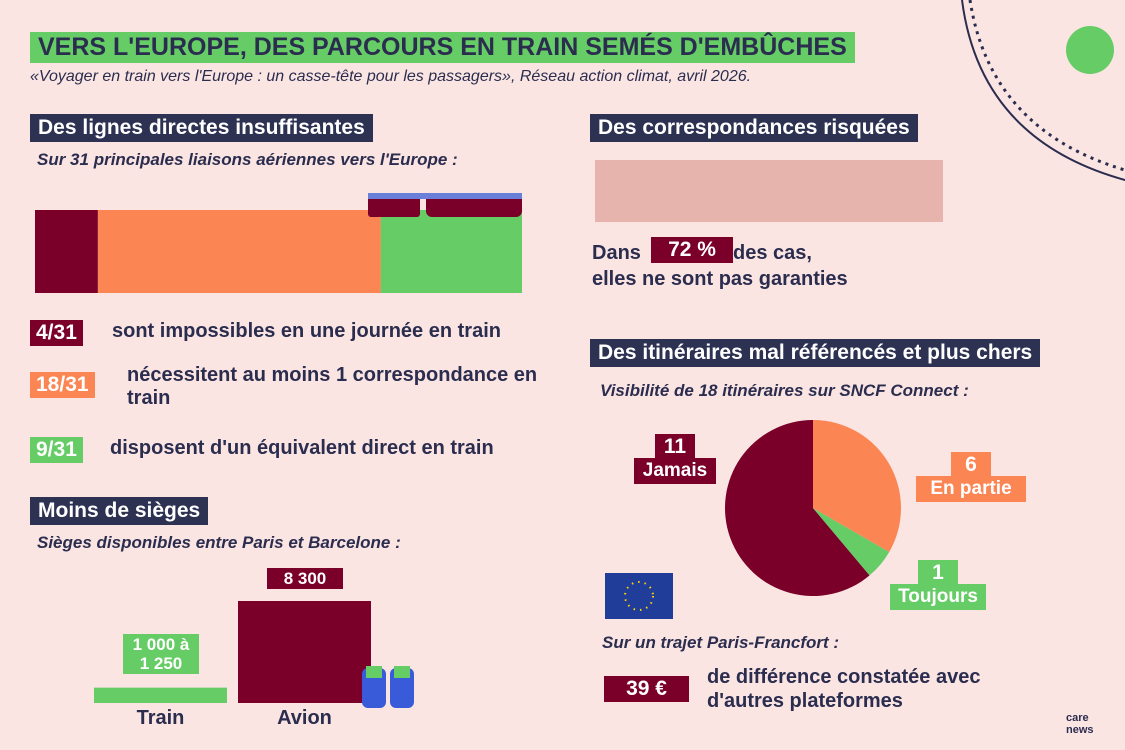  Describe the element at coordinates (445, 205) in the screenshot. I see `train-illustration` at that location.